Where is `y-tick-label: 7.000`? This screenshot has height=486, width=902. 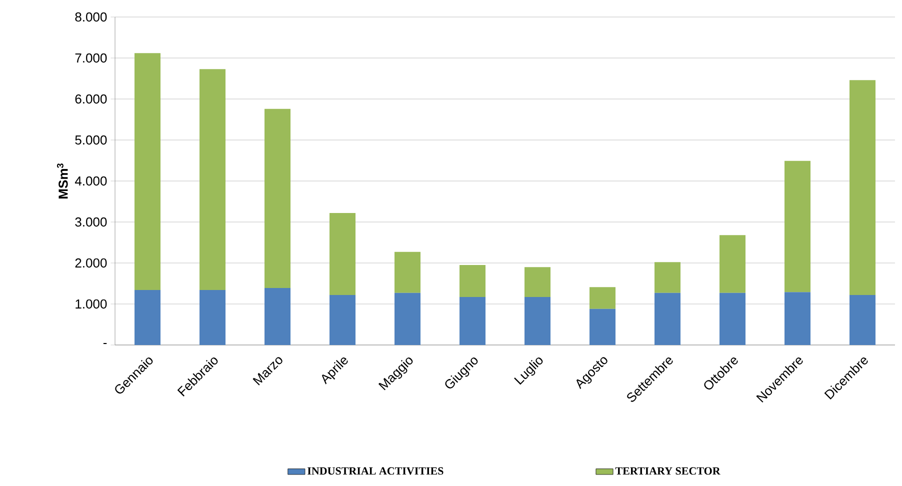 y-tick-label: 7.000 is located at coordinates (91, 58).